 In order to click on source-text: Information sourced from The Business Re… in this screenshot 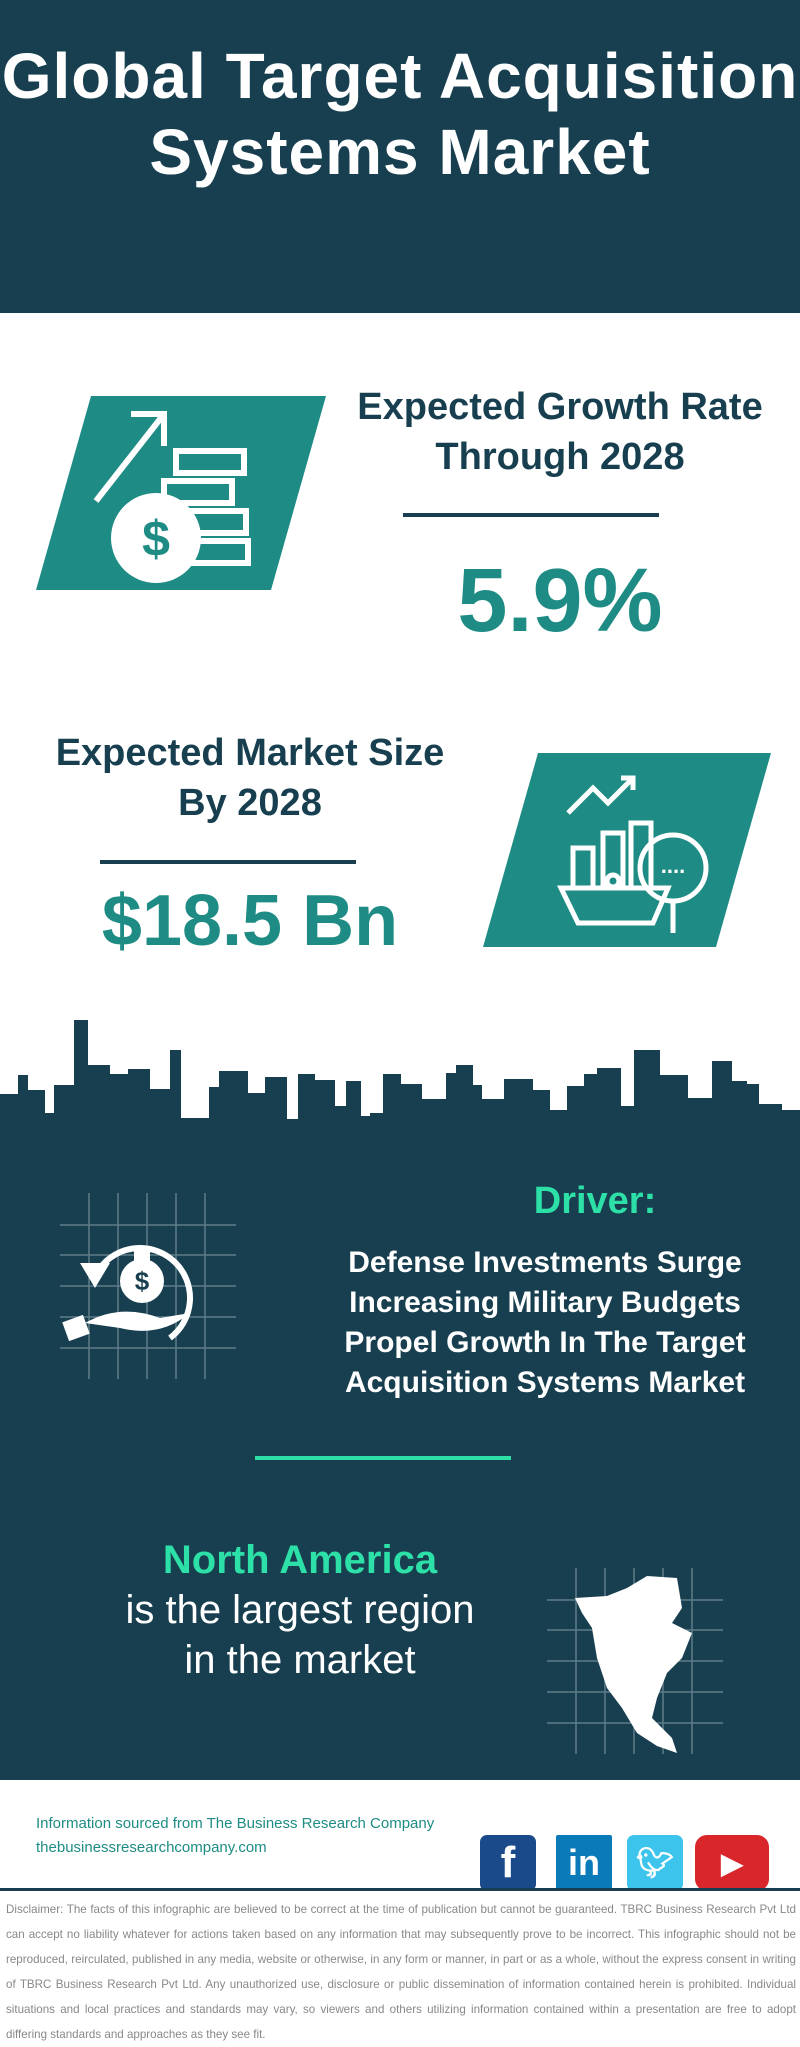, I will do `click(235, 1823)`.